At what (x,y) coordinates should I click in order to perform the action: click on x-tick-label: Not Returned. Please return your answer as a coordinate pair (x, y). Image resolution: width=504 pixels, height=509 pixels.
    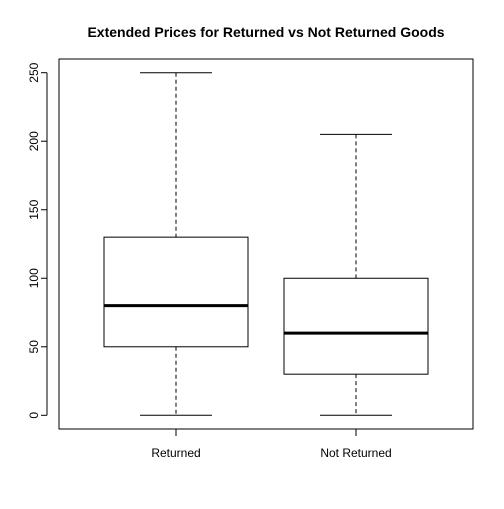
    Looking at the image, I should click on (355, 453).